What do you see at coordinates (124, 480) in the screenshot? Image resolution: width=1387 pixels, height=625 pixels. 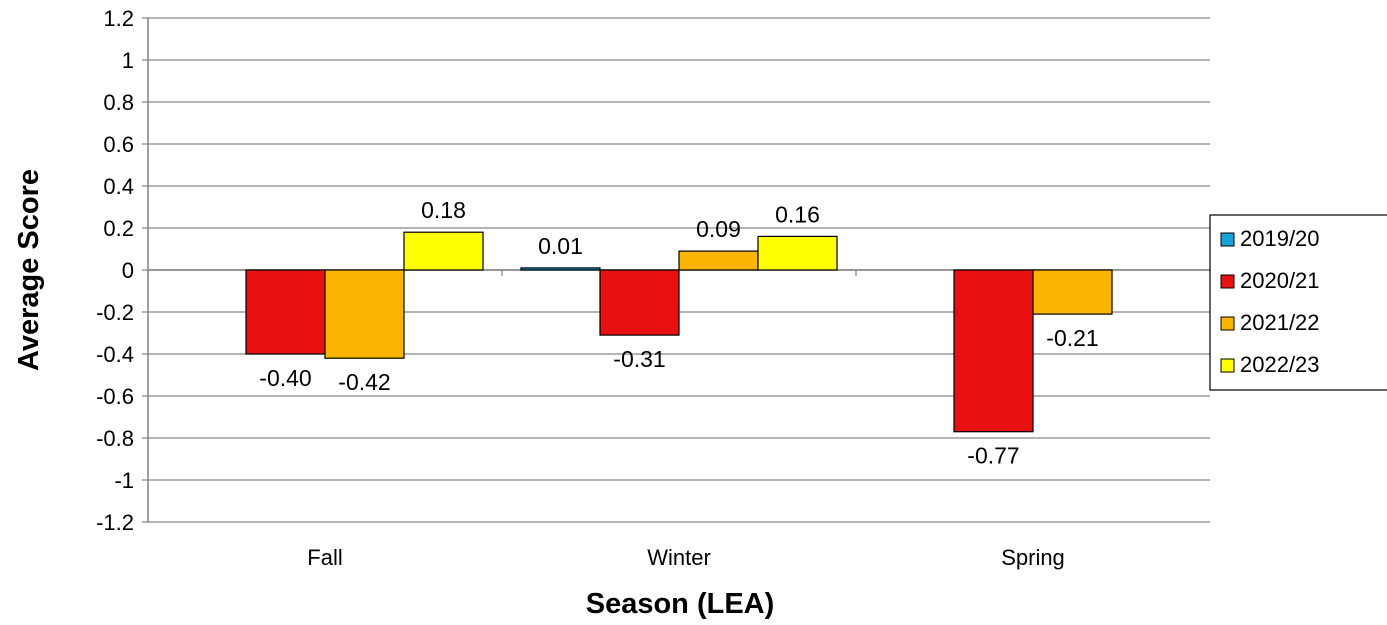 I see `y-tick-label: -1` at bounding box center [124, 480].